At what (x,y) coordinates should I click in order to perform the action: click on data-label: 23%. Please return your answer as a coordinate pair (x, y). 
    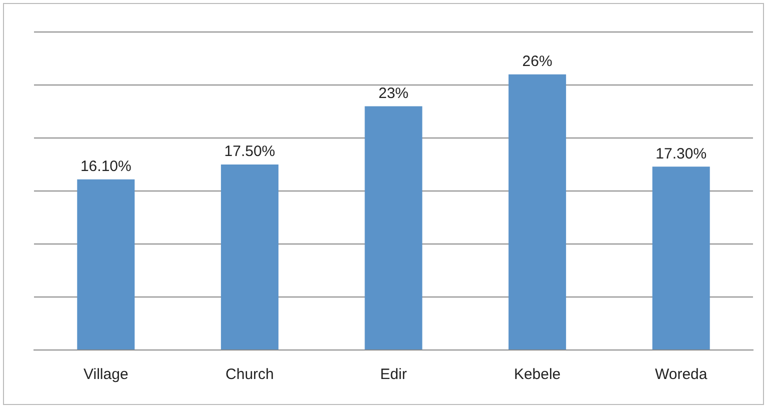
    Looking at the image, I should click on (393, 93).